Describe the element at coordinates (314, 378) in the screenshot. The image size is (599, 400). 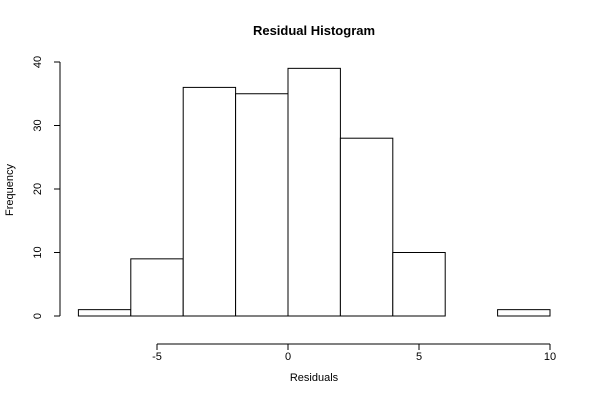
I see `x-axis-label: Residuals` at that location.